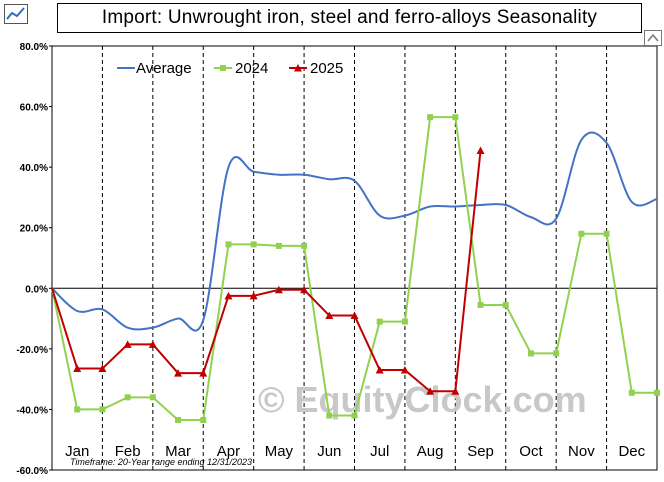 This screenshot has height=482, width=664. I want to click on legend-marker-2025, so click(298, 68).